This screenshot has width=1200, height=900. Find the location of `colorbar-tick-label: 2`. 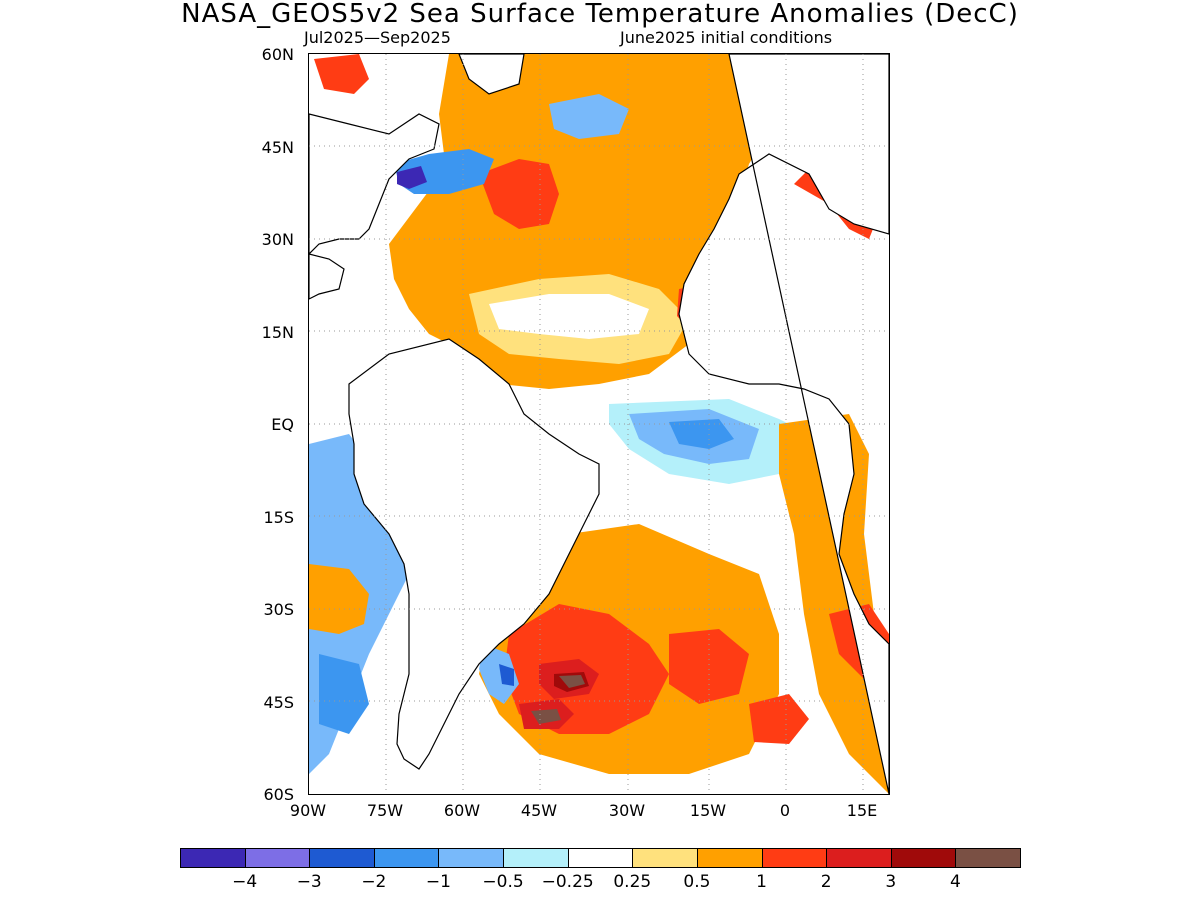

colorbar-tick-label: 2 is located at coordinates (826, 882).